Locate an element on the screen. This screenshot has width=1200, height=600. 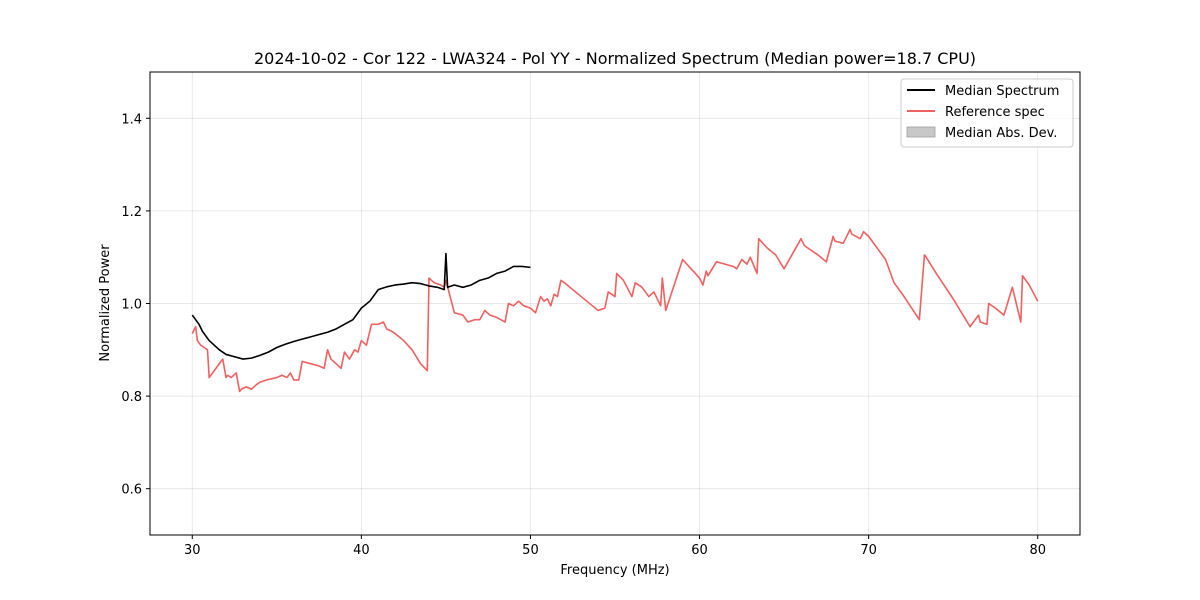
x-tick-label: 30 is located at coordinates (192, 550).